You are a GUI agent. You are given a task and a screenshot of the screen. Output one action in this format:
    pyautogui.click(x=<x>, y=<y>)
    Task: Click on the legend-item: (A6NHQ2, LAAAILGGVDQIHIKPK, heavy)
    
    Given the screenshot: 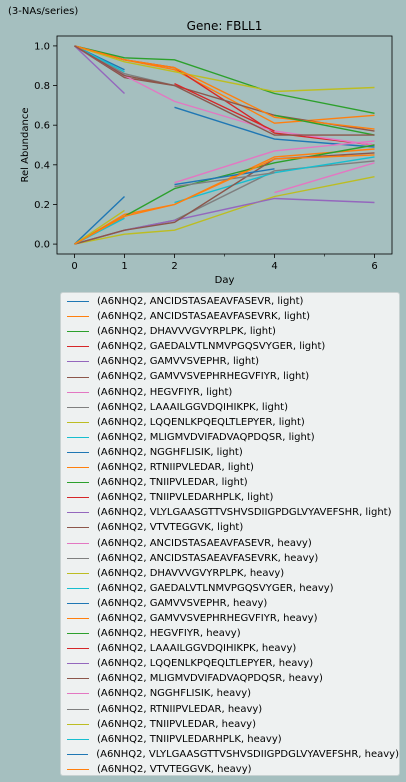 What is the action you would take?
    pyautogui.click(x=232, y=648)
    